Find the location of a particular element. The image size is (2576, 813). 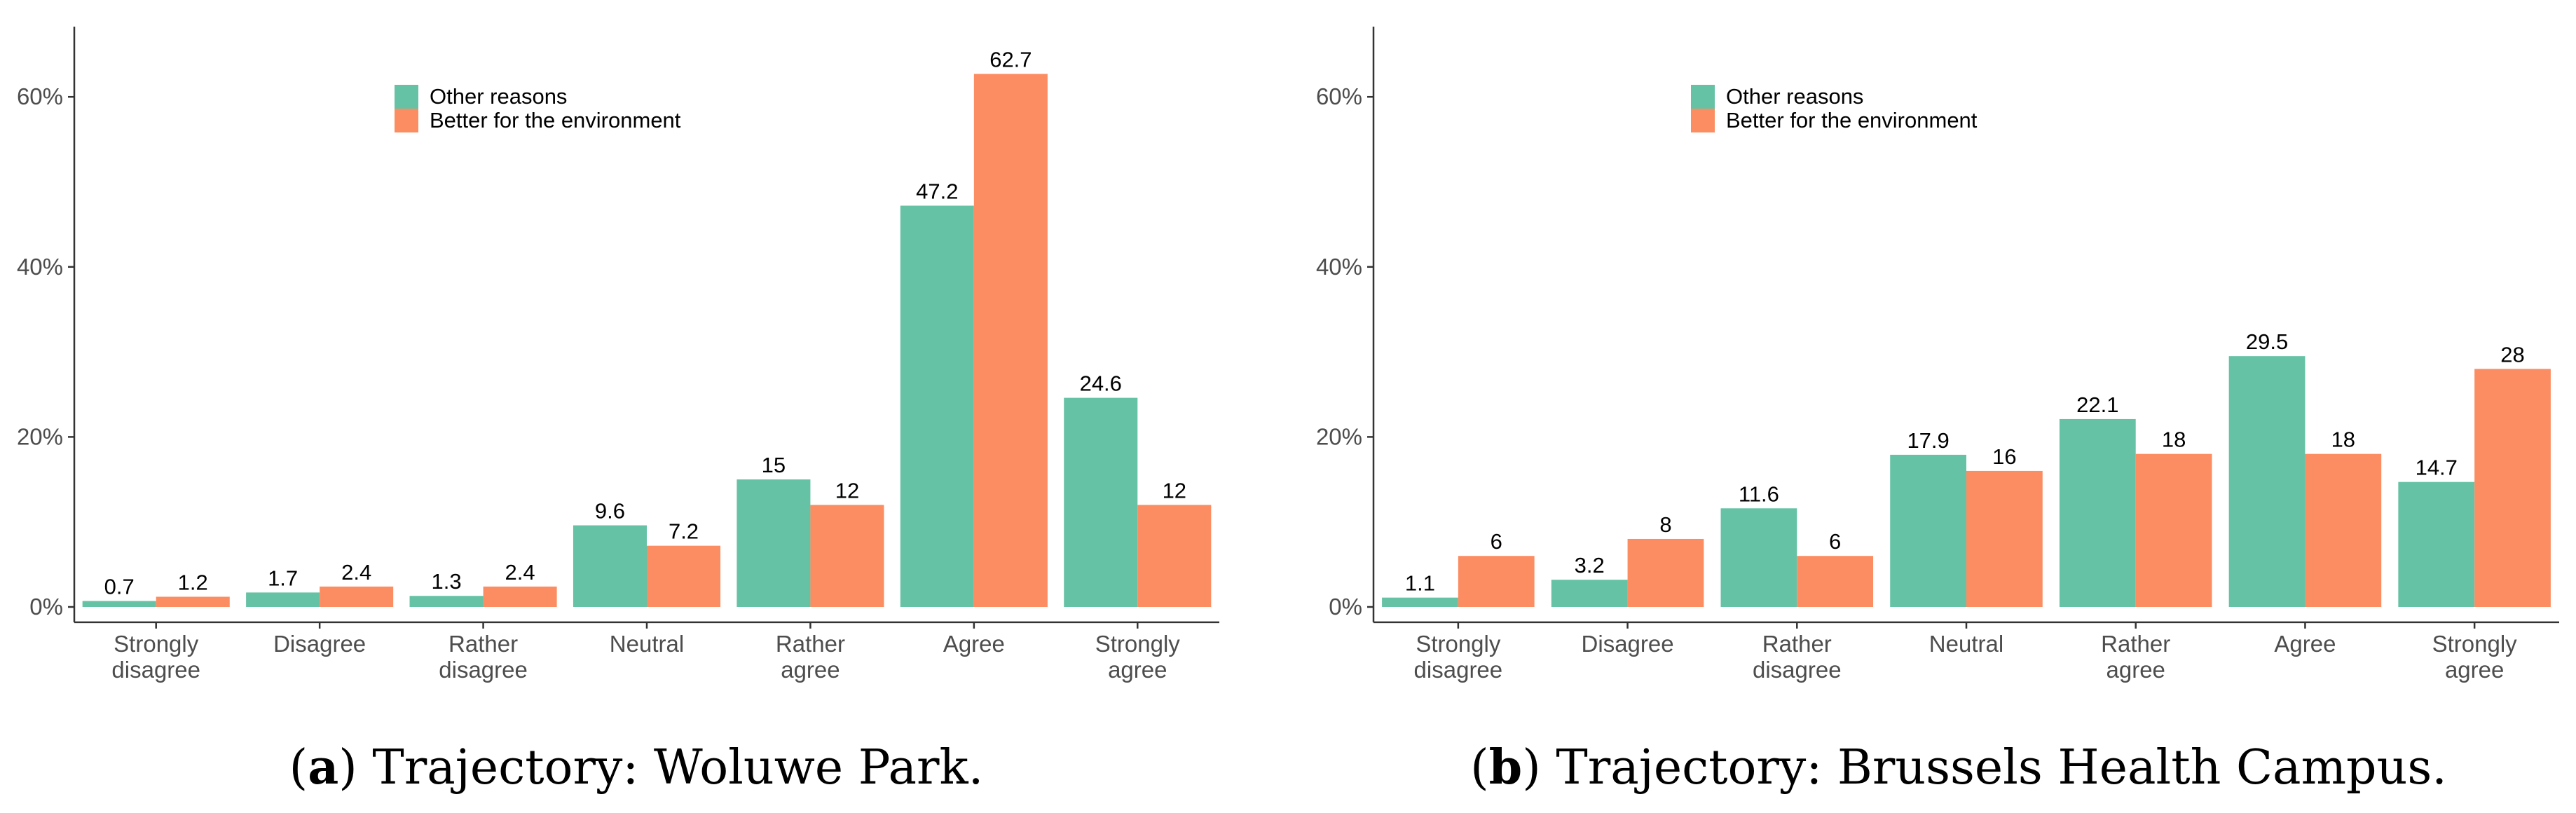

bar-value-label: 8 is located at coordinates (1665, 524).